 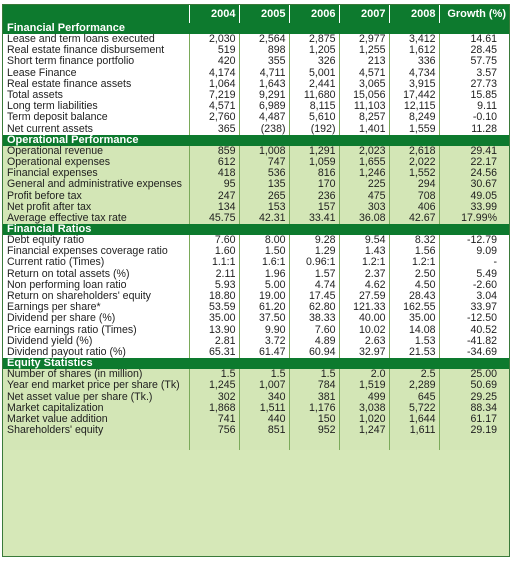 What do you see at coordinates (213, 218) in the screenshot?
I see `value-cell-2004: 45.75` at bounding box center [213, 218].